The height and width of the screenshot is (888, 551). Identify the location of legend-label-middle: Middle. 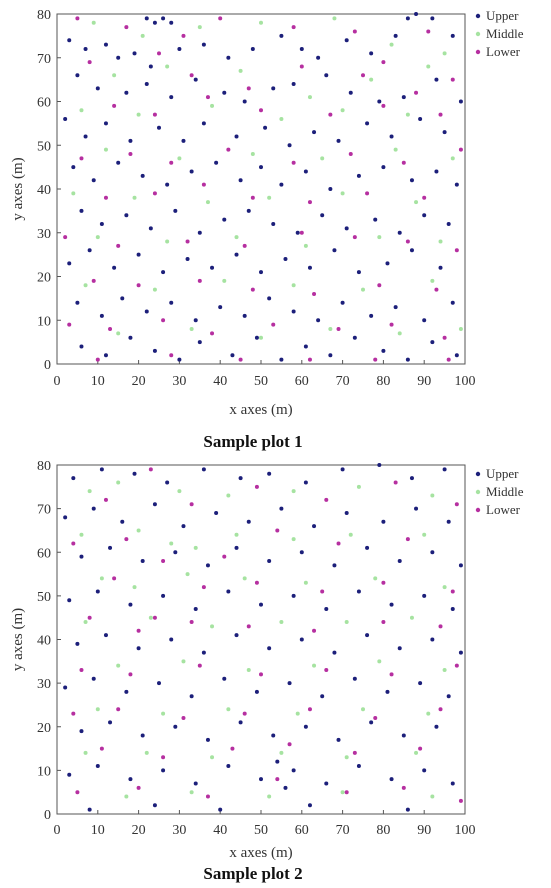
(505, 33).